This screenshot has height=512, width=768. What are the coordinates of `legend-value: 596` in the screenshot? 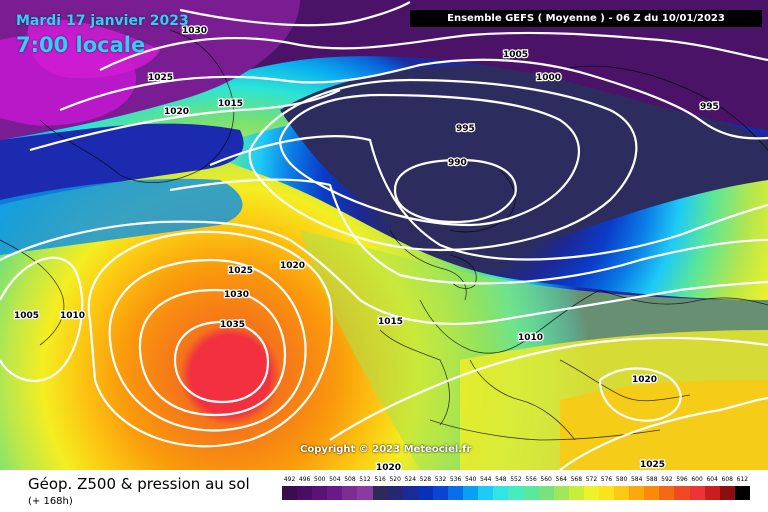 It's located at (682, 479).